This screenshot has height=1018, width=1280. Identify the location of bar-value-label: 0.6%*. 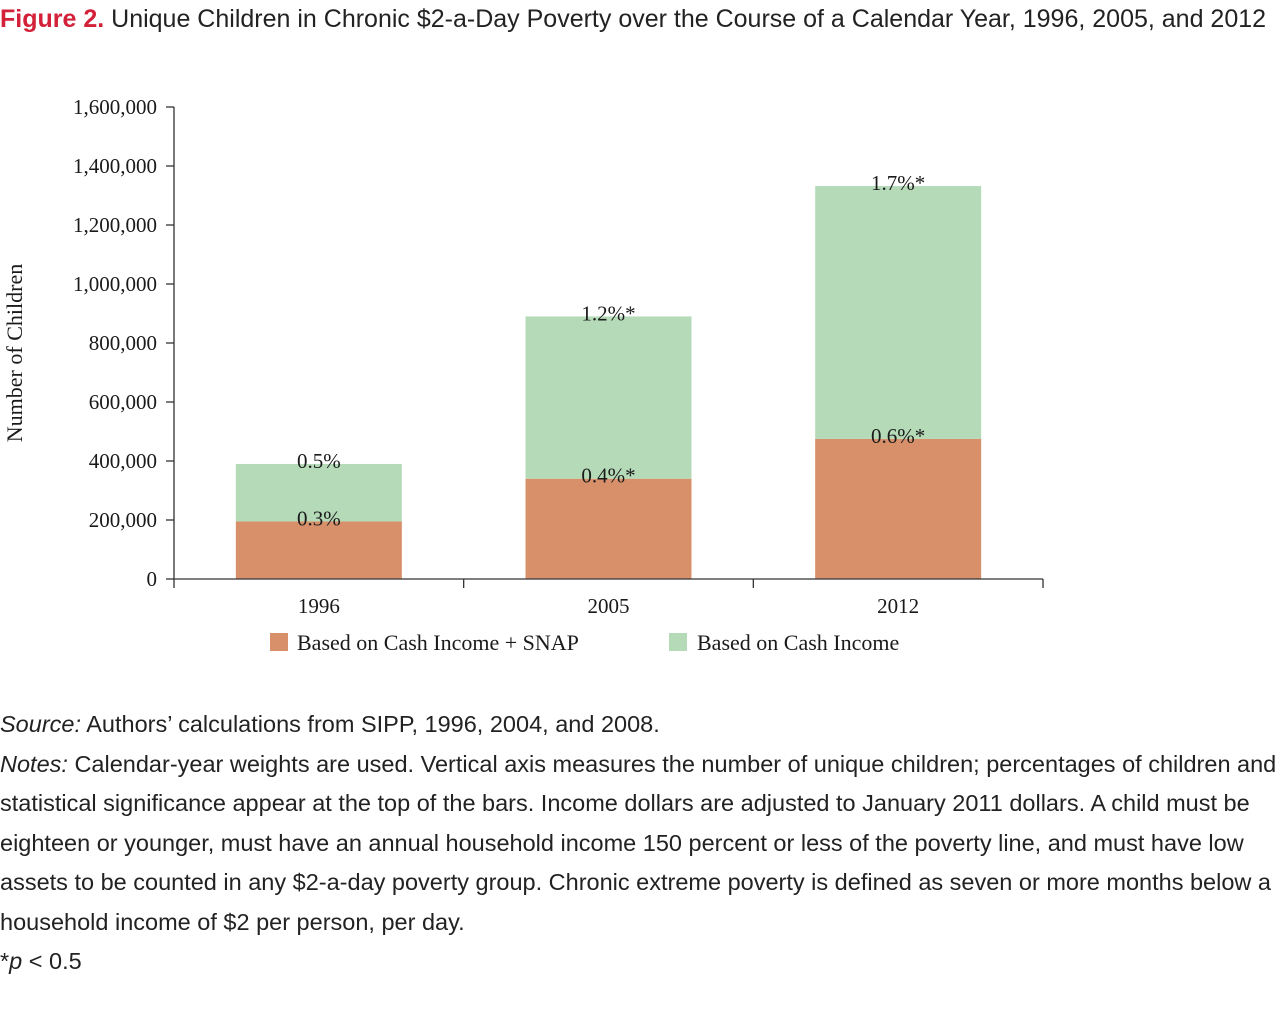
(898, 436).